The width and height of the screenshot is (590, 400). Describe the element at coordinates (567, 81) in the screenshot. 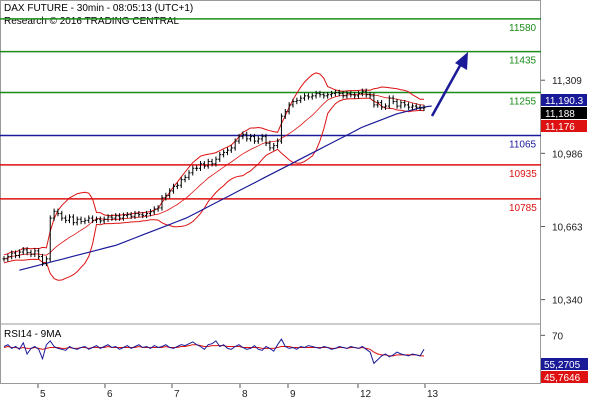

I see `y-tick-label: 11,309` at that location.